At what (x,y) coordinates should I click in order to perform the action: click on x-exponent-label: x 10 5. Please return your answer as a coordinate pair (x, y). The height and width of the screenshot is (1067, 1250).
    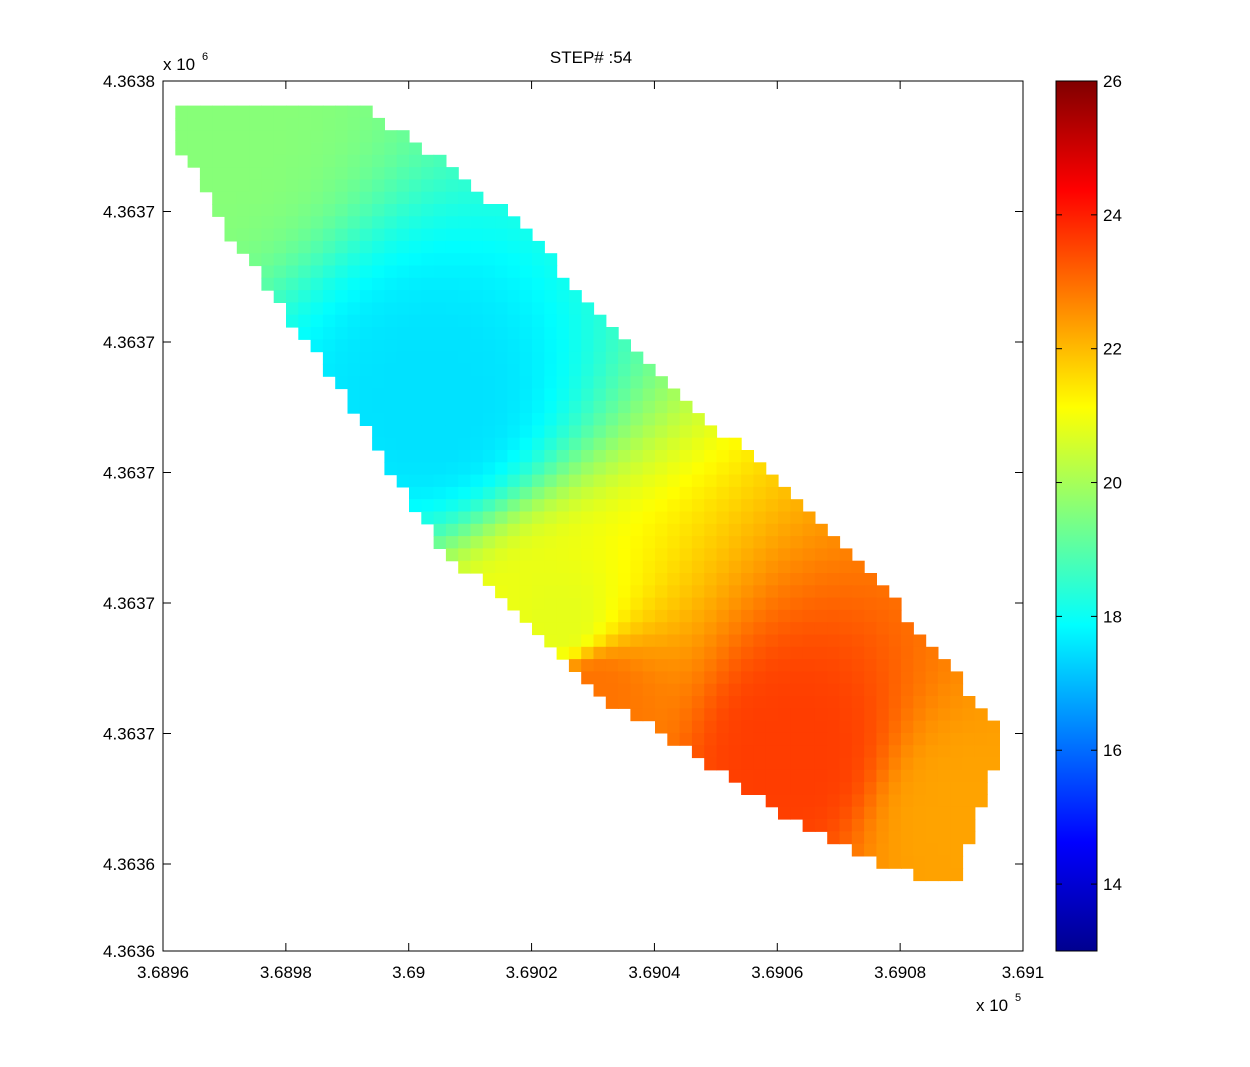
    Looking at the image, I should click on (998, 1003).